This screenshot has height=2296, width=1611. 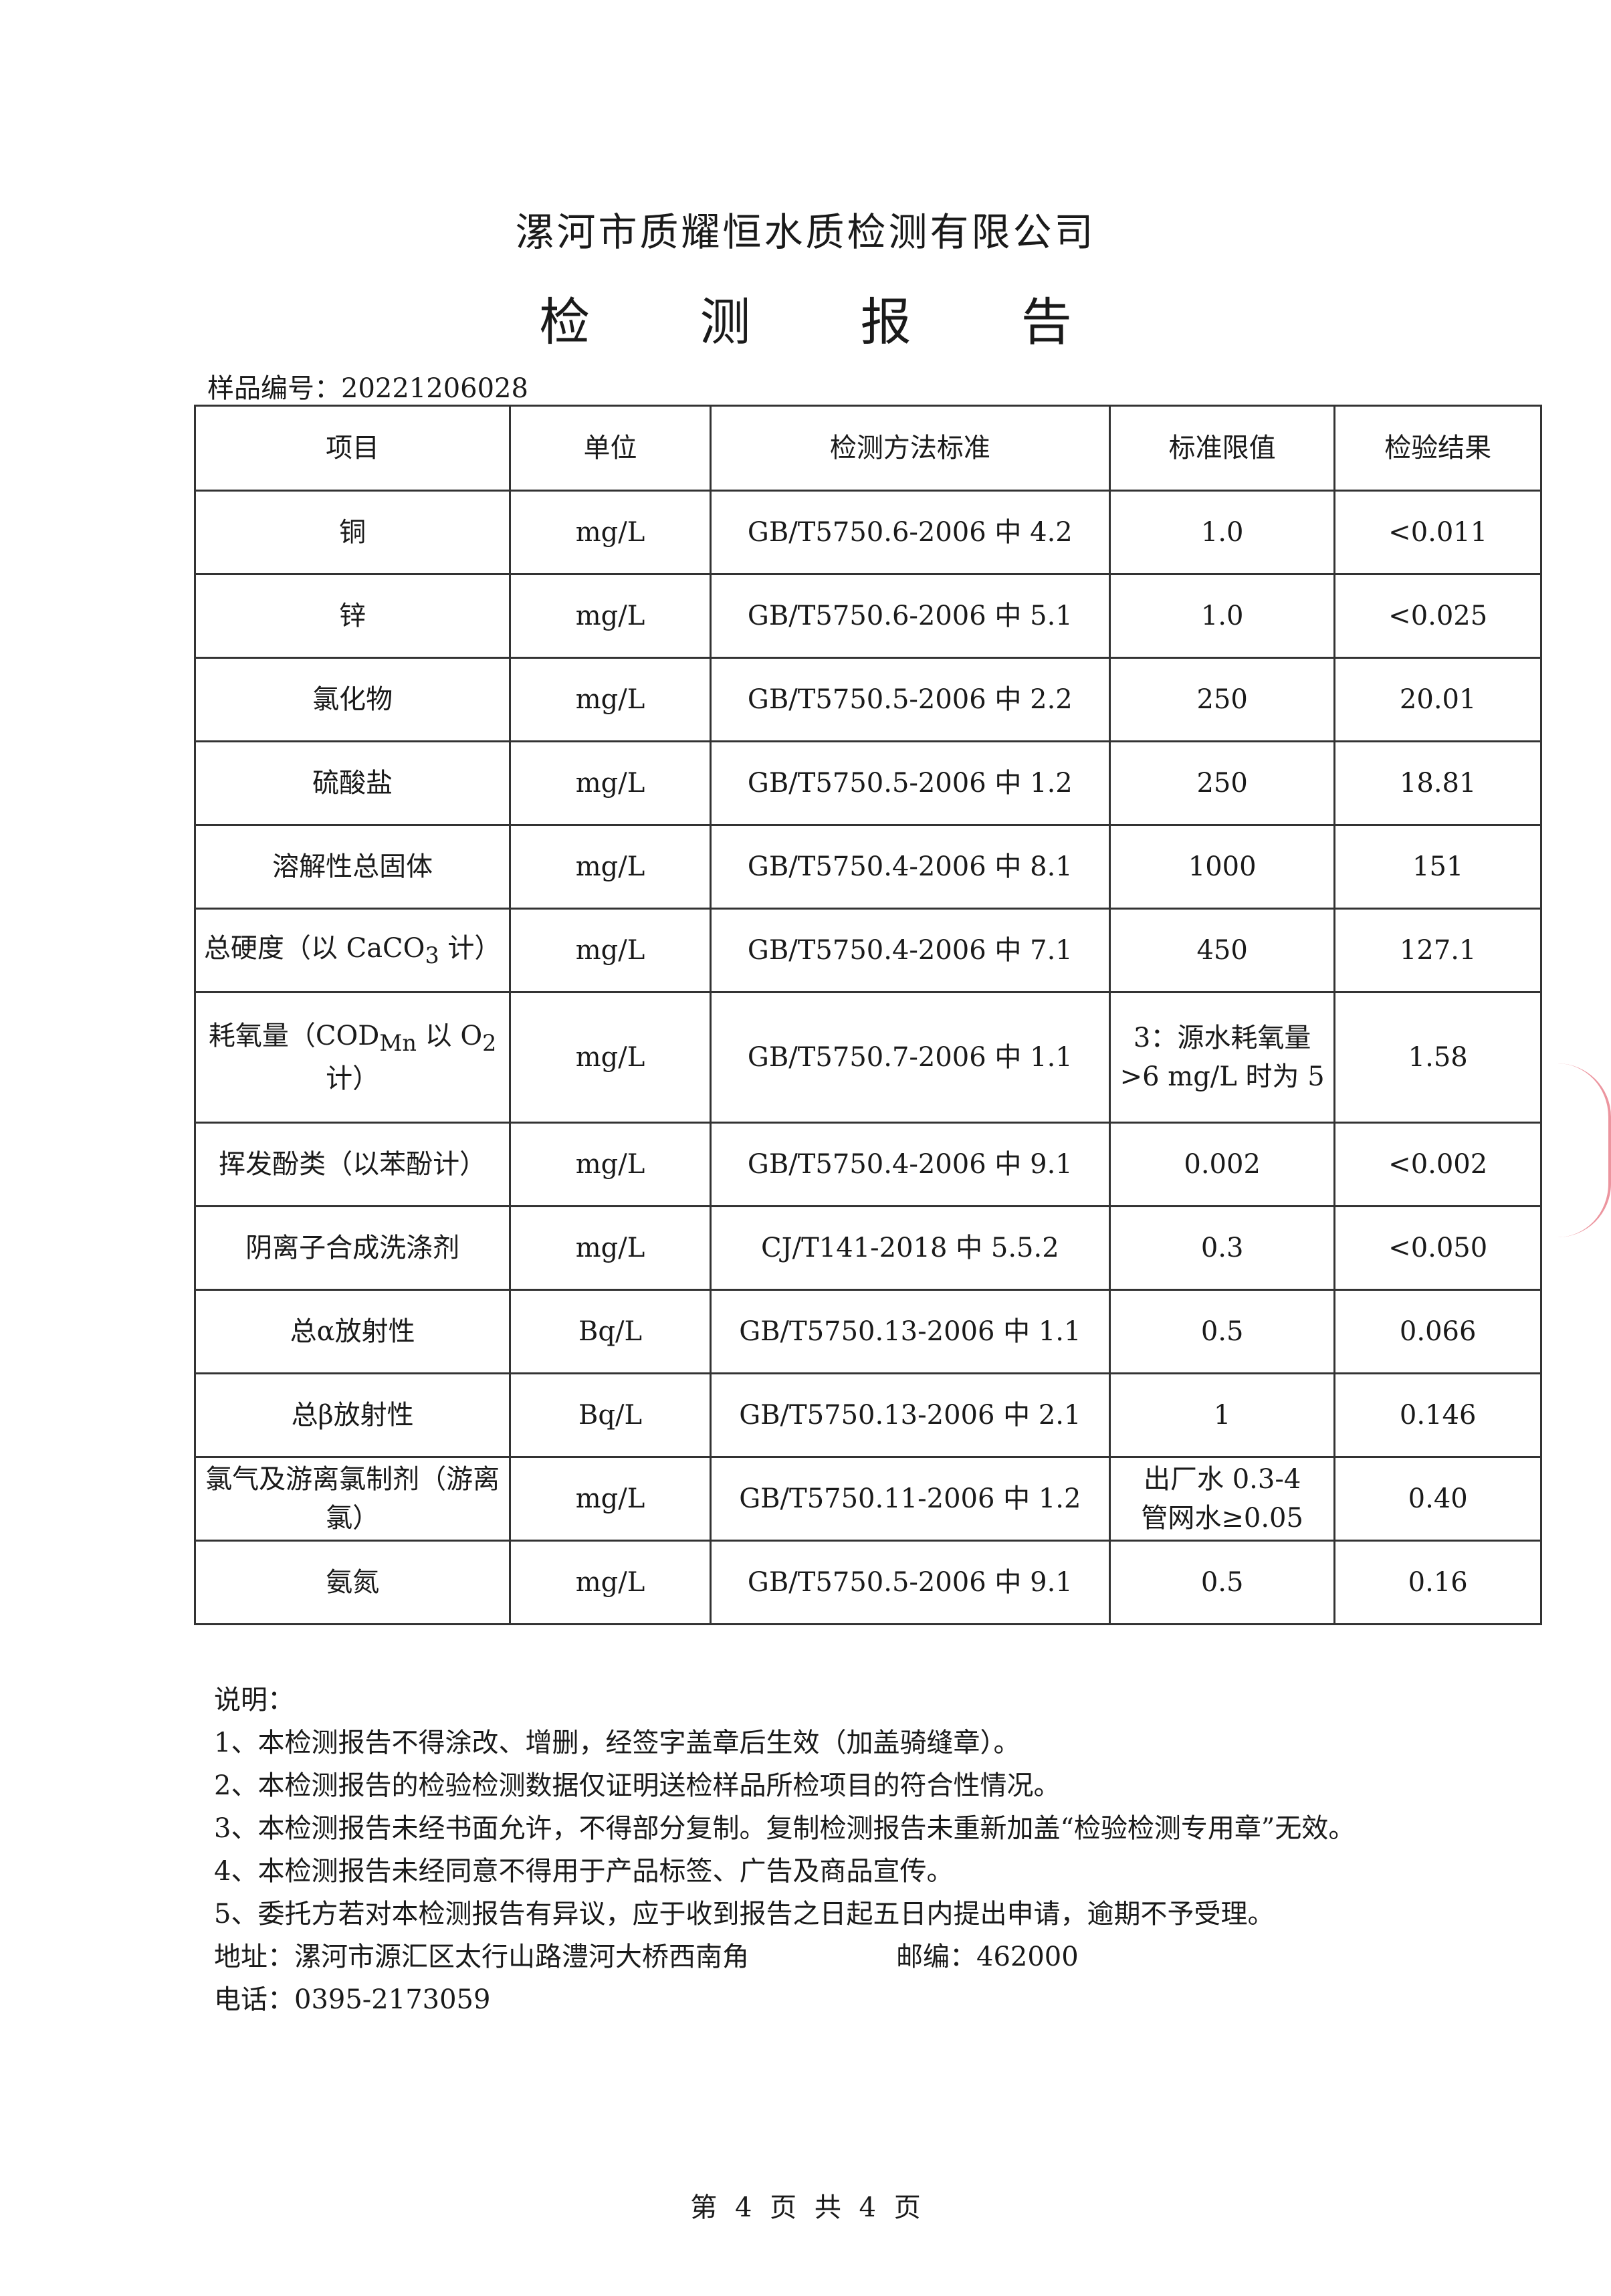 I want to click on item-cell: 耗氧量（CODMn 以 O2 计）, so click(x=352, y=1058).